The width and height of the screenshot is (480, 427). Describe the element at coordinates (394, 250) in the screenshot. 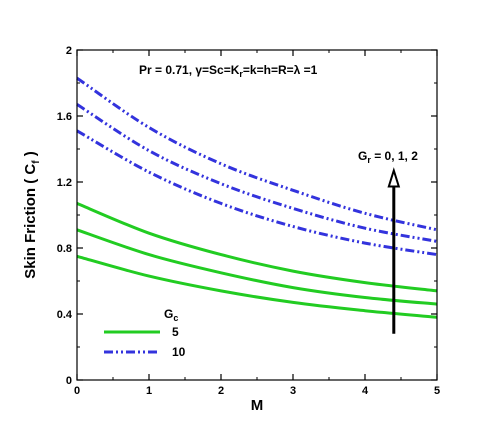

I see `gr-arrow` at that location.